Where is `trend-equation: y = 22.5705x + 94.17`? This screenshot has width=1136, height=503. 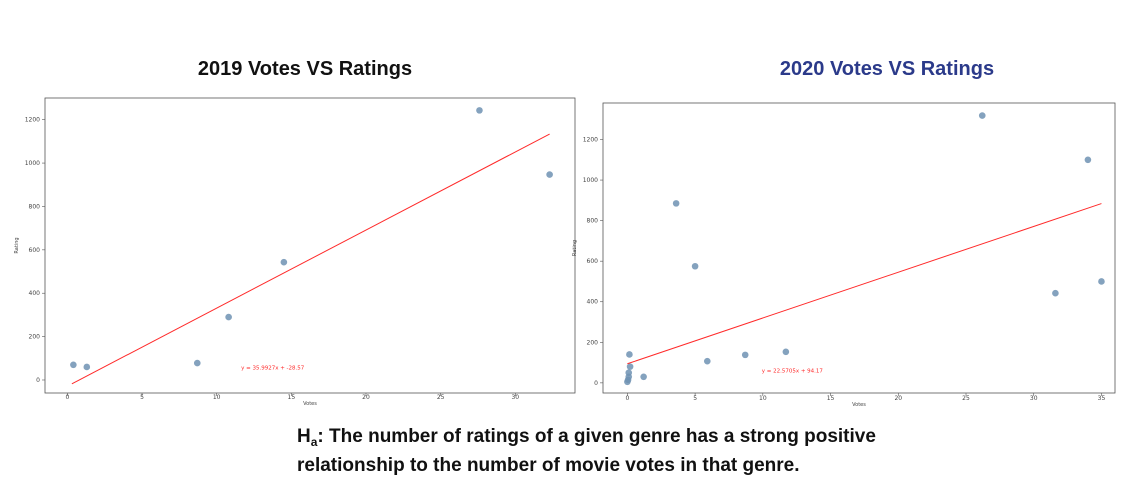 trend-equation: y = 22.5705x + 94.17 is located at coordinates (793, 372).